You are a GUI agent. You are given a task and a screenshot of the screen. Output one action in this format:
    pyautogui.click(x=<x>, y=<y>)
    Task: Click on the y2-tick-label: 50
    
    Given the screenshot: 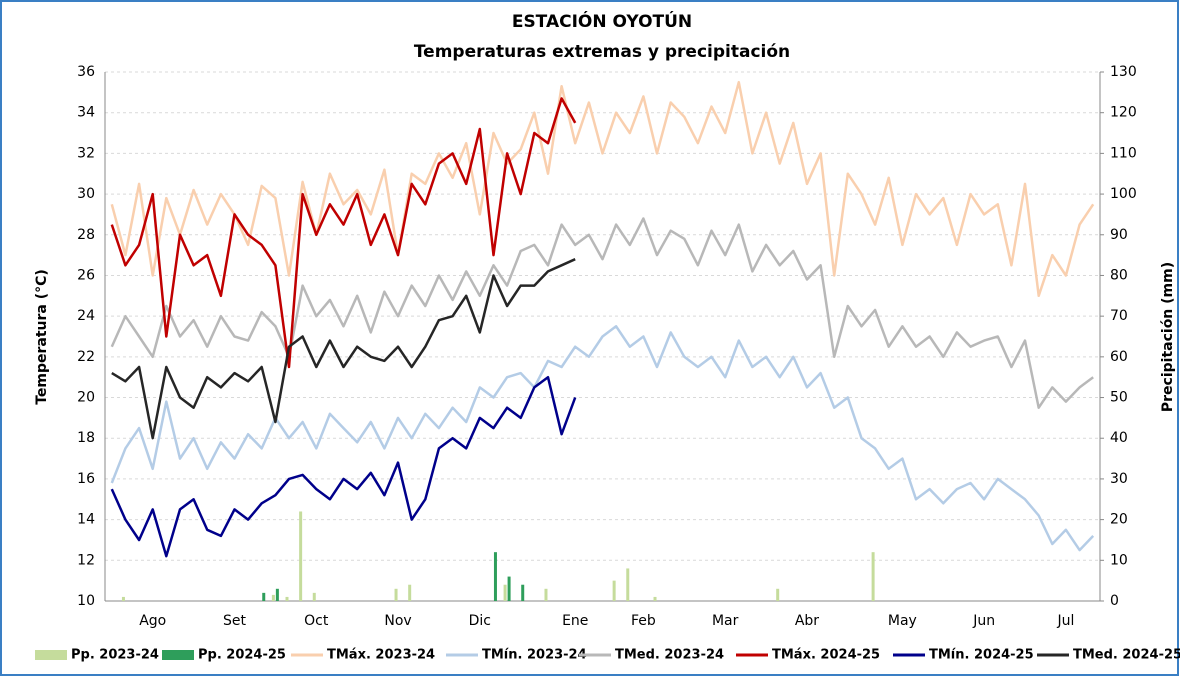 What is the action you would take?
    pyautogui.click(x=1119, y=398)
    